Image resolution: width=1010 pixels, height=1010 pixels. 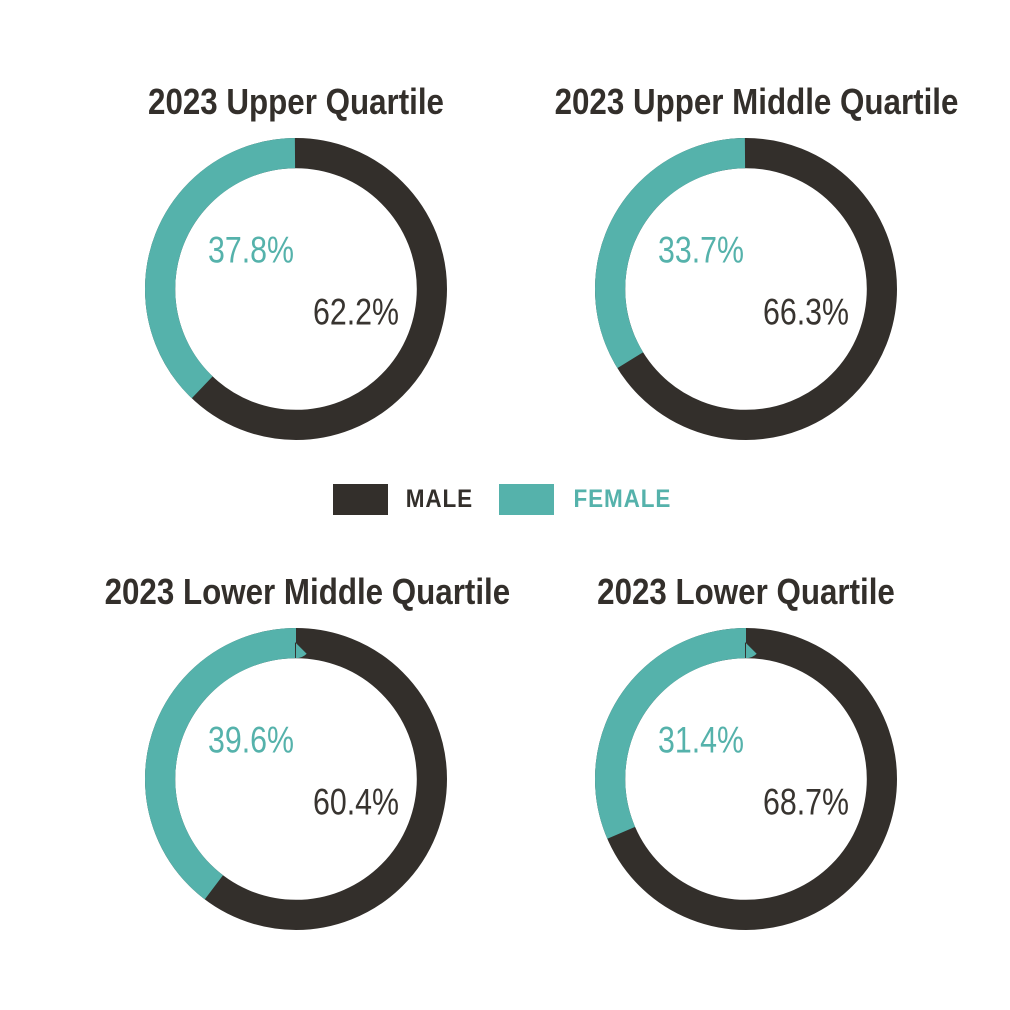 What do you see at coordinates (356, 802) in the screenshot?
I see `male-percentage-label: 60.4%` at bounding box center [356, 802].